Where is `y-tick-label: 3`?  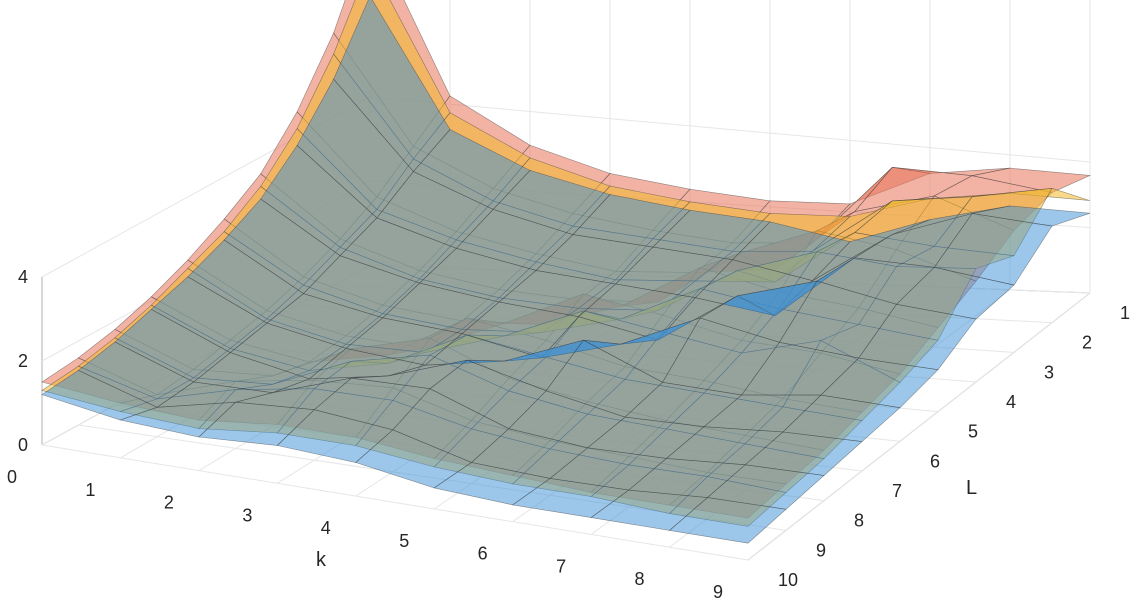
y-tick-label: 3 is located at coordinates (1049, 372).